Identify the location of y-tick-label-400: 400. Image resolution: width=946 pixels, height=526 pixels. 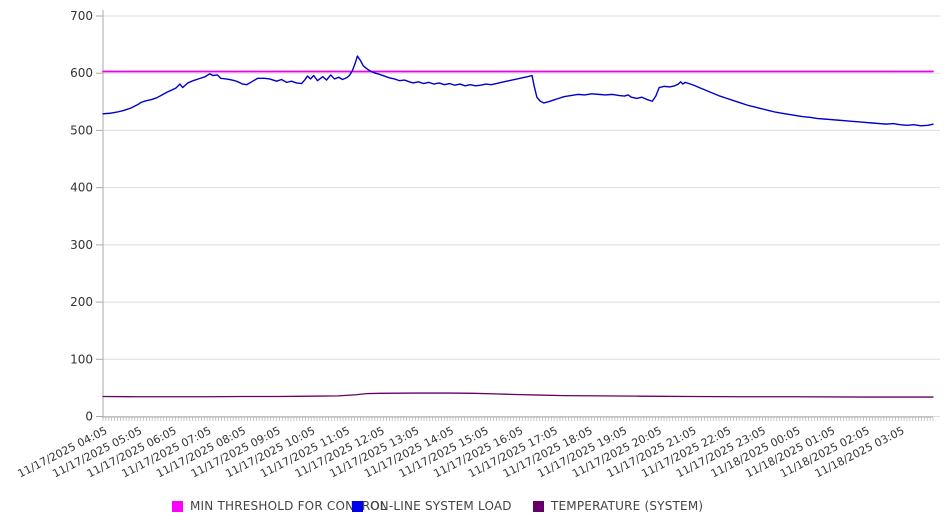
(81, 188).